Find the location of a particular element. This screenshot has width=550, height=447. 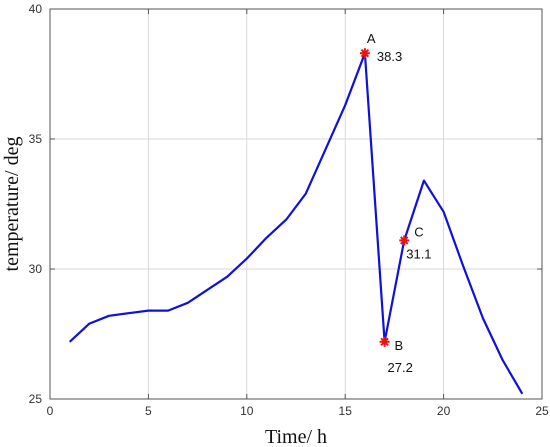

annotation-marker-C is located at coordinates (404, 240).